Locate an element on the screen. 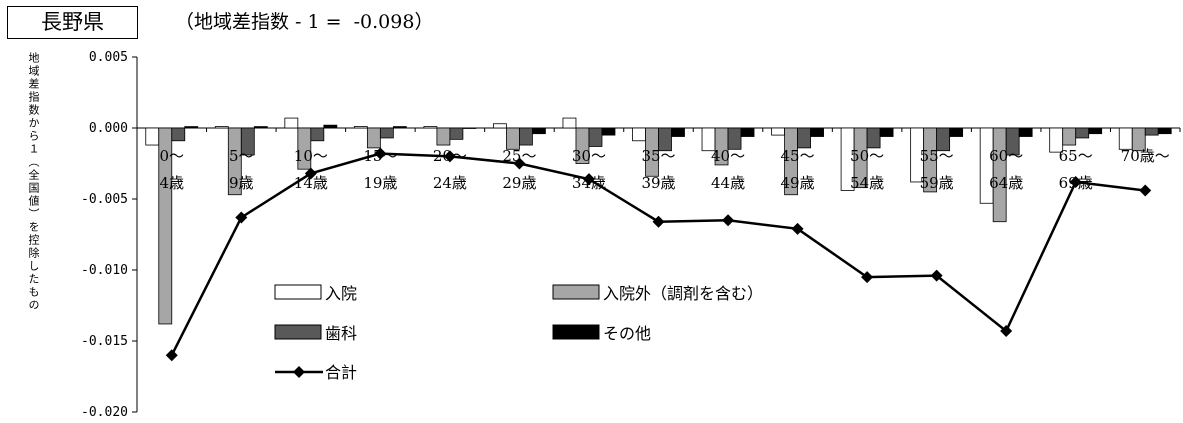  y-tick-label: -0.005 is located at coordinates (104, 199).